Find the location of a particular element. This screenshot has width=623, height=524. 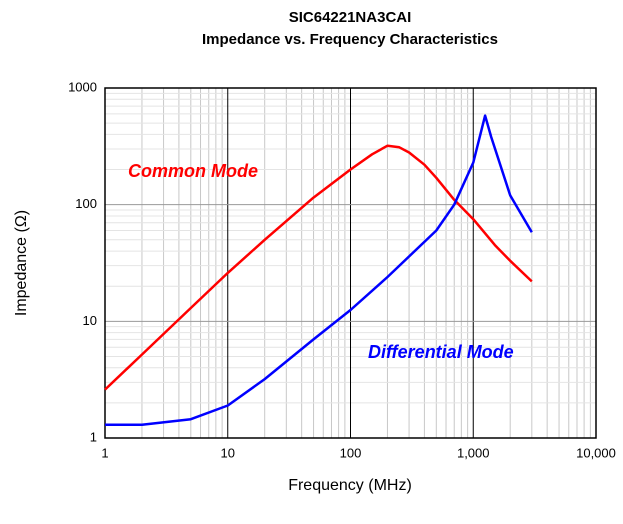

x-tick-label: 10 is located at coordinates (228, 452).